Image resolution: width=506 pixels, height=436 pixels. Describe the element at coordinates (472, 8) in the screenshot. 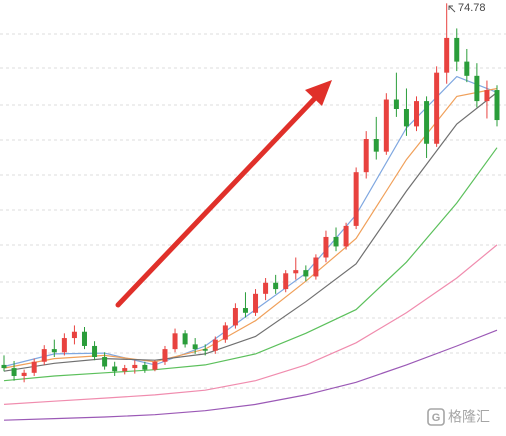

I see `high-label: 74.78` at that location.